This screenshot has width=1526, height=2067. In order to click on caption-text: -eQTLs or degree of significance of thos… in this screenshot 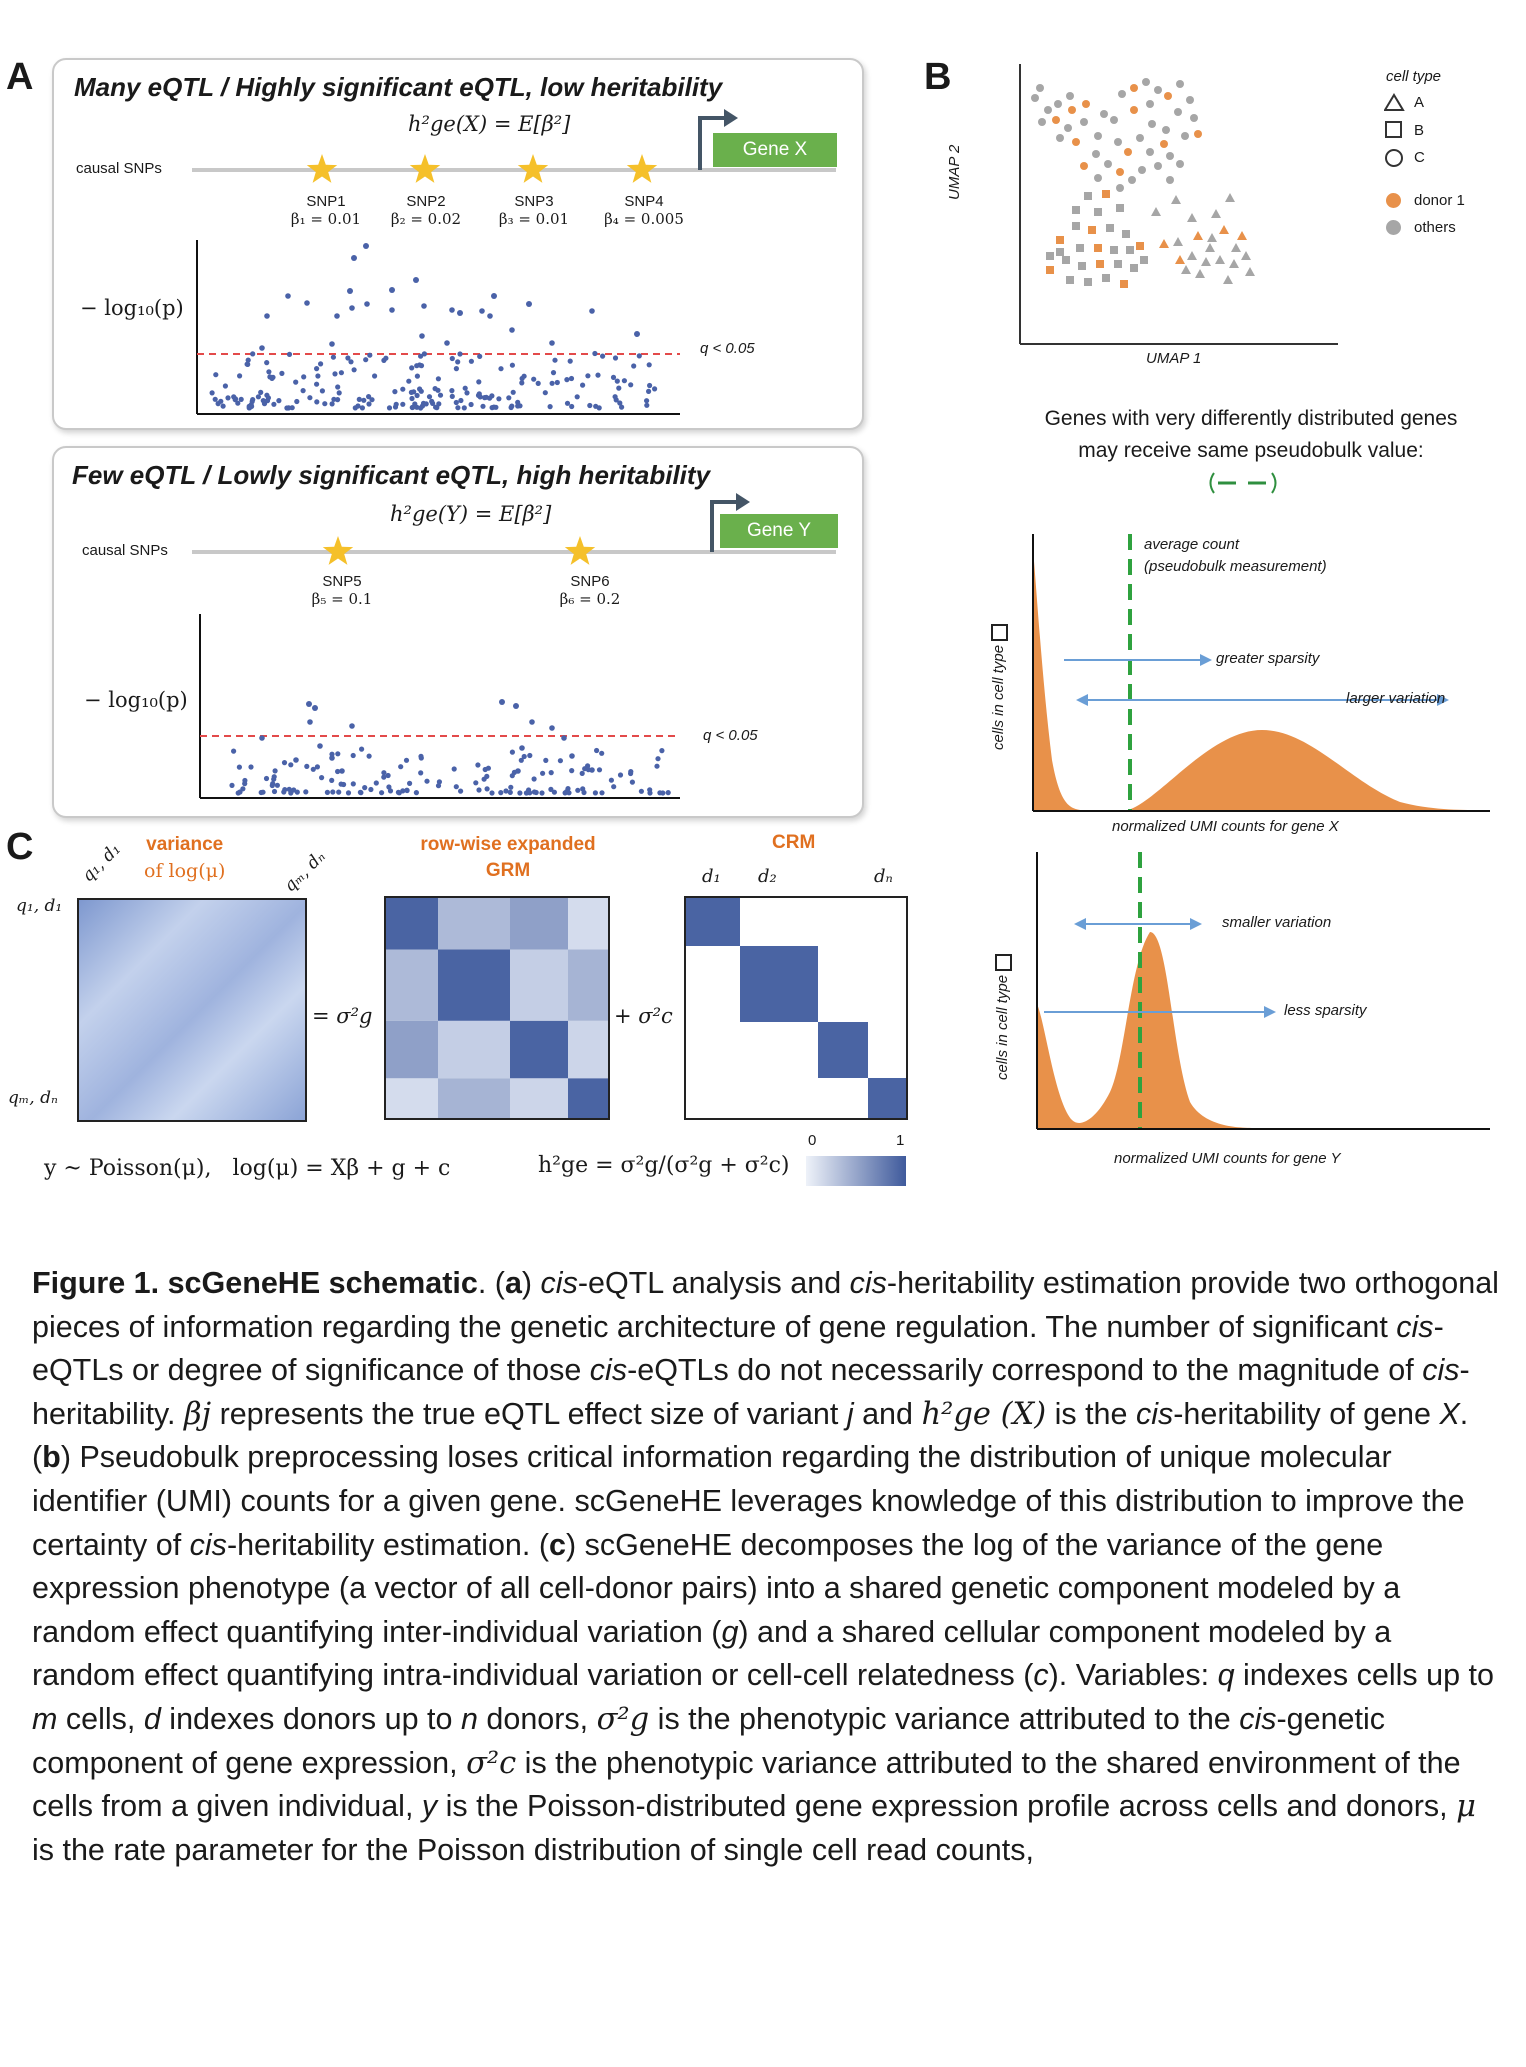, I will do `click(738, 1348)`.